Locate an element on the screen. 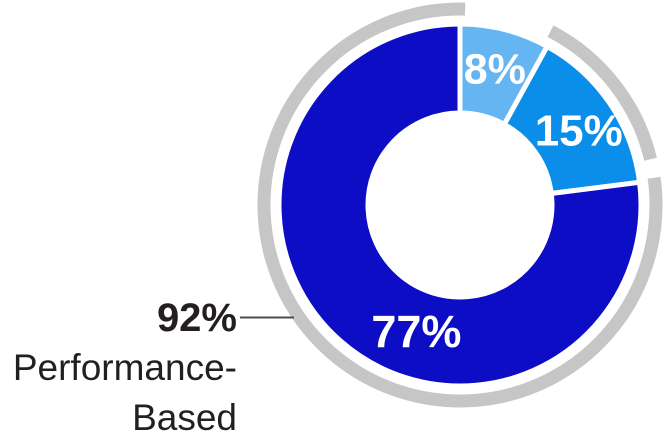  callout-text-line1: Performance- is located at coordinates (124, 367).